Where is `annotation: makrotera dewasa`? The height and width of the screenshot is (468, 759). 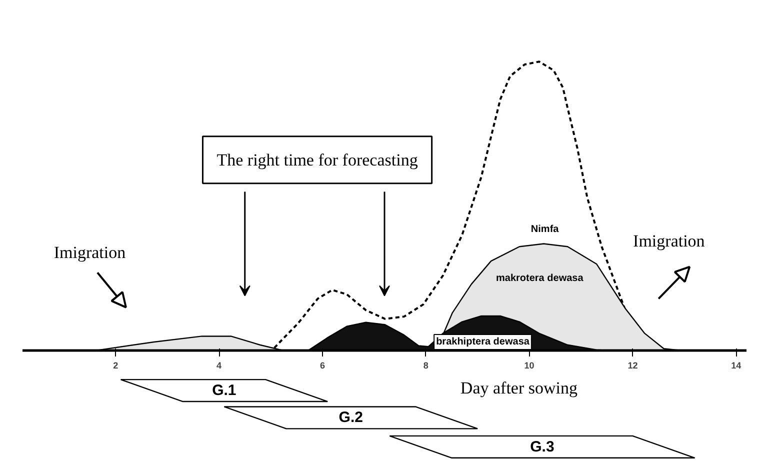
annotation: makrotera dewasa is located at coordinates (540, 278).